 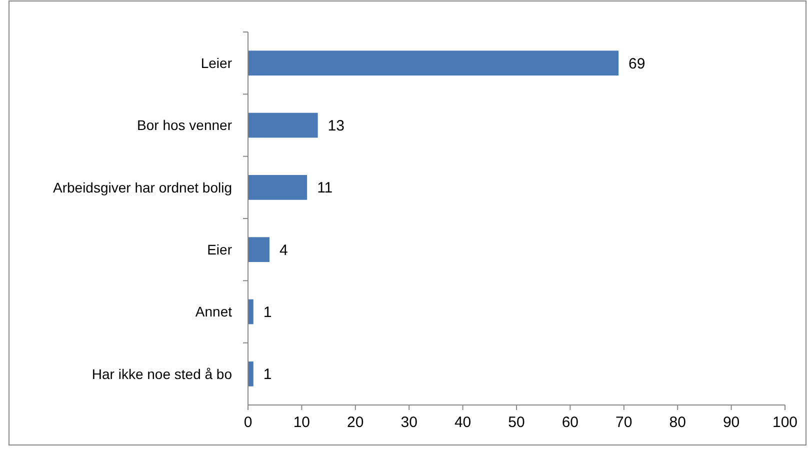 What do you see at coordinates (637, 63) in the screenshot?
I see `data-label: 69` at bounding box center [637, 63].